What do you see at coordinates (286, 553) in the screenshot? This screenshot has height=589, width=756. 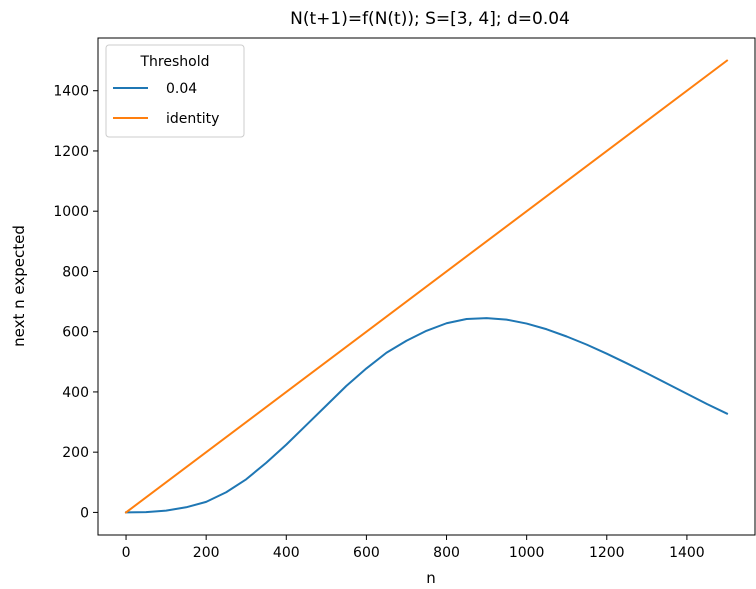 I see `x-tick-label: 400` at bounding box center [286, 553].